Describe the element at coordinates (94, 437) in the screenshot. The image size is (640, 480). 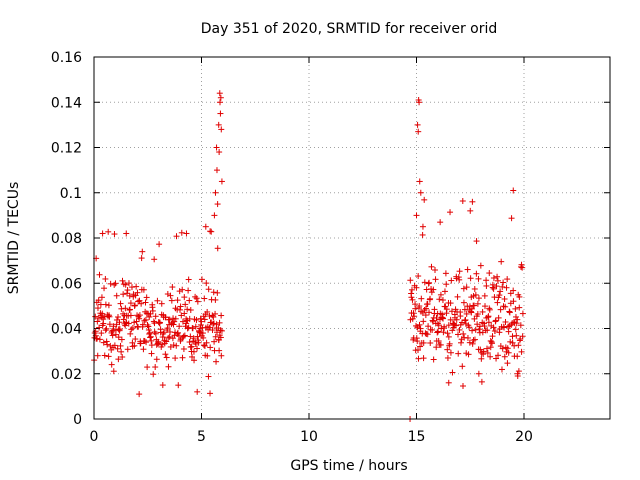
I see `x-tick-label: 0` at that location.